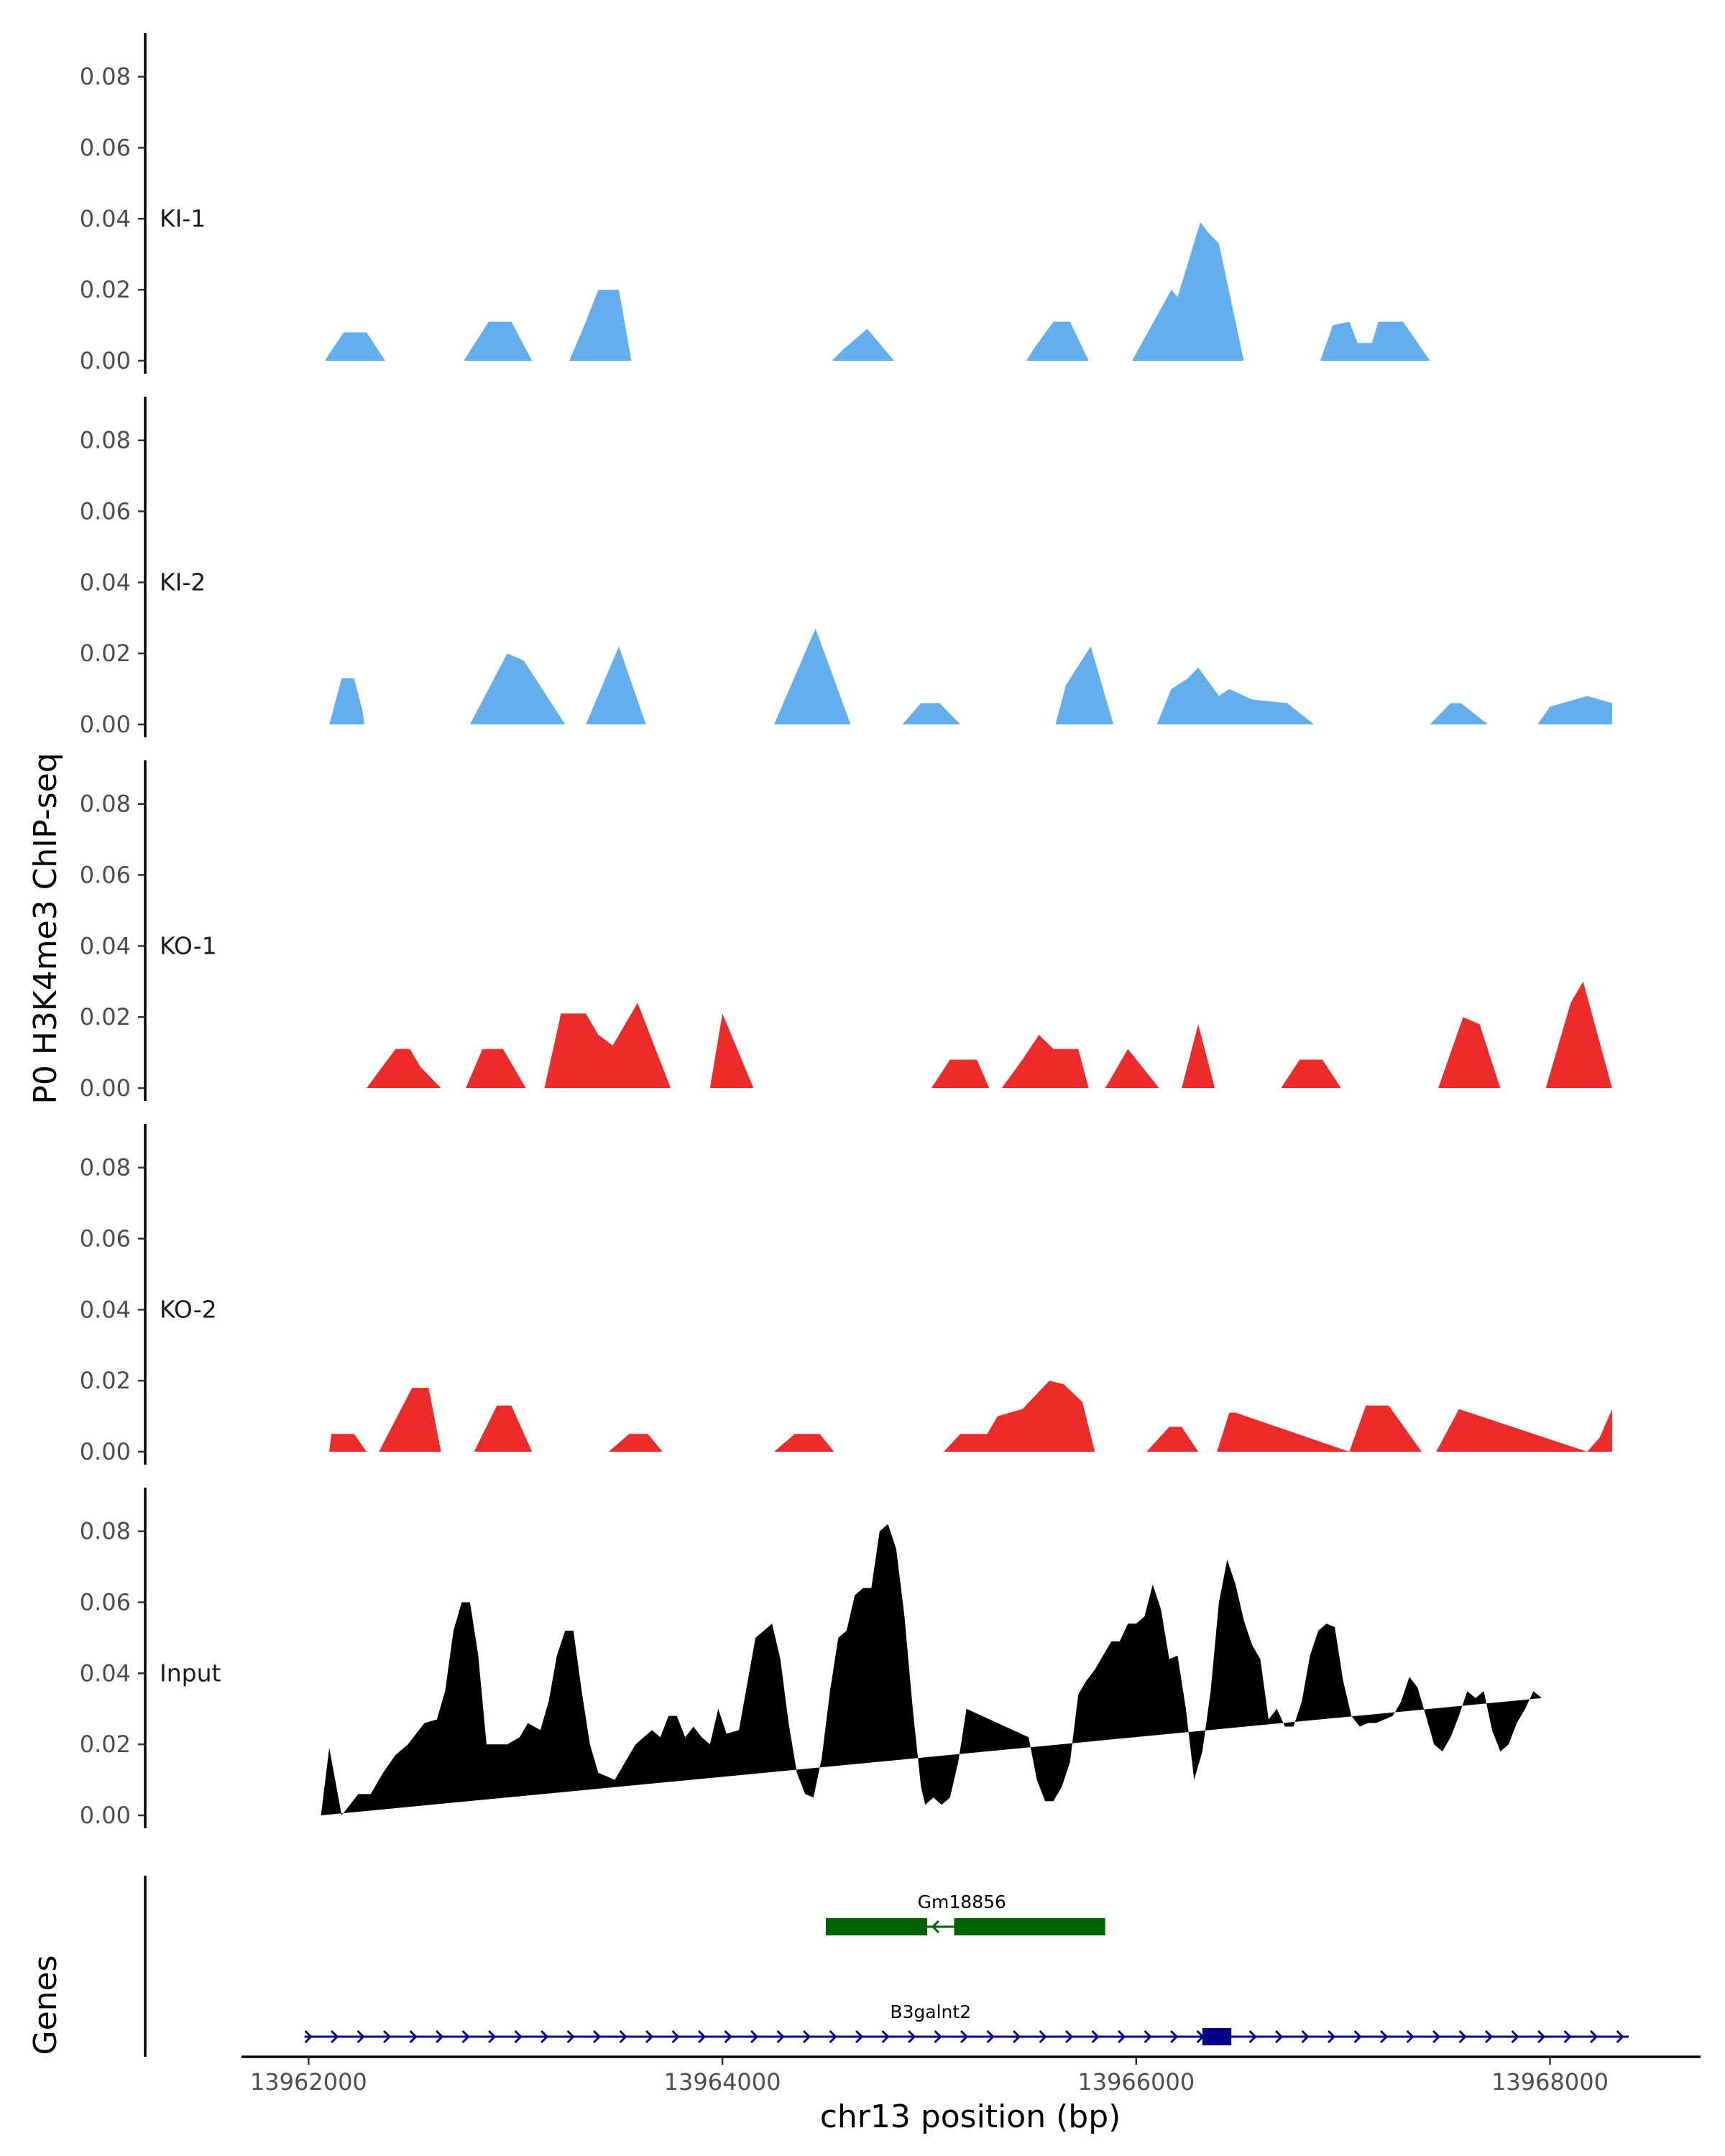 The image size is (1725, 2156). I want to click on track-ki-1: 0.00 0.02 0.04 0.06 0.08 KI-1, so click(755, 204).